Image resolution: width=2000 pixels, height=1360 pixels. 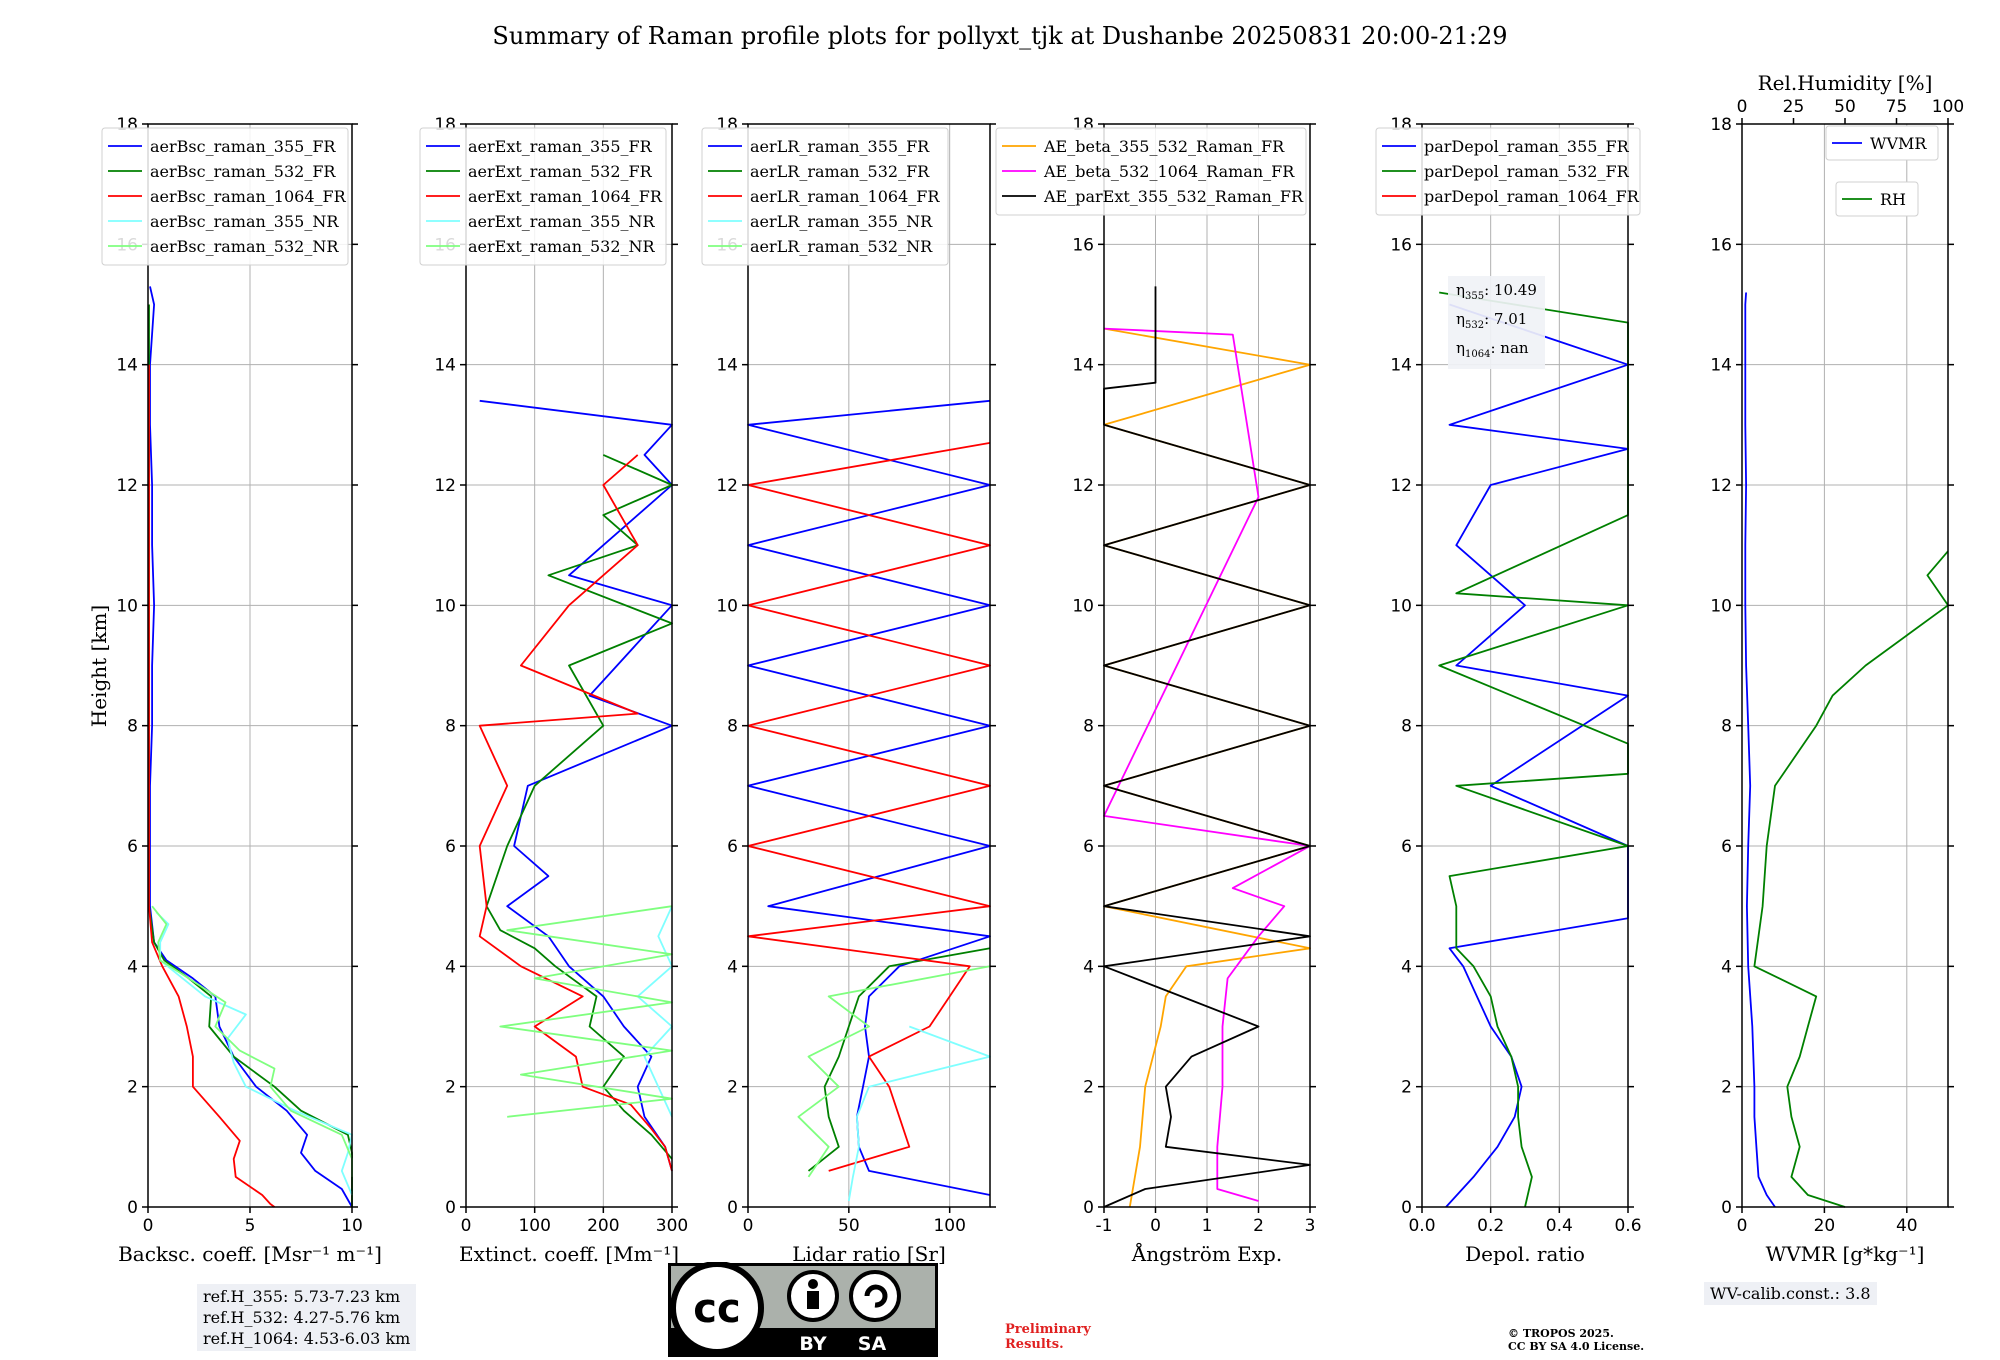 What do you see at coordinates (869, 807) in the screenshot?
I see `series-aerLR_raman_1064_FR` at bounding box center [869, 807].